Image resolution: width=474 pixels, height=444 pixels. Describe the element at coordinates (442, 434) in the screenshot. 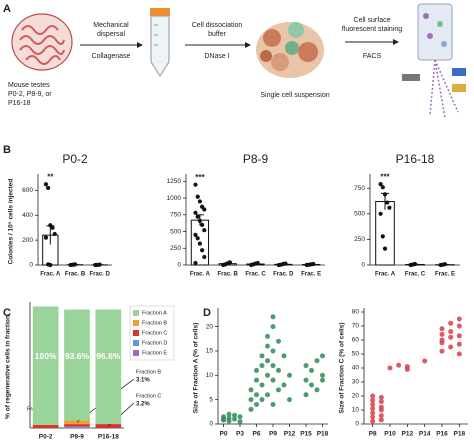

I see `x-tick-label: P16` at that location.